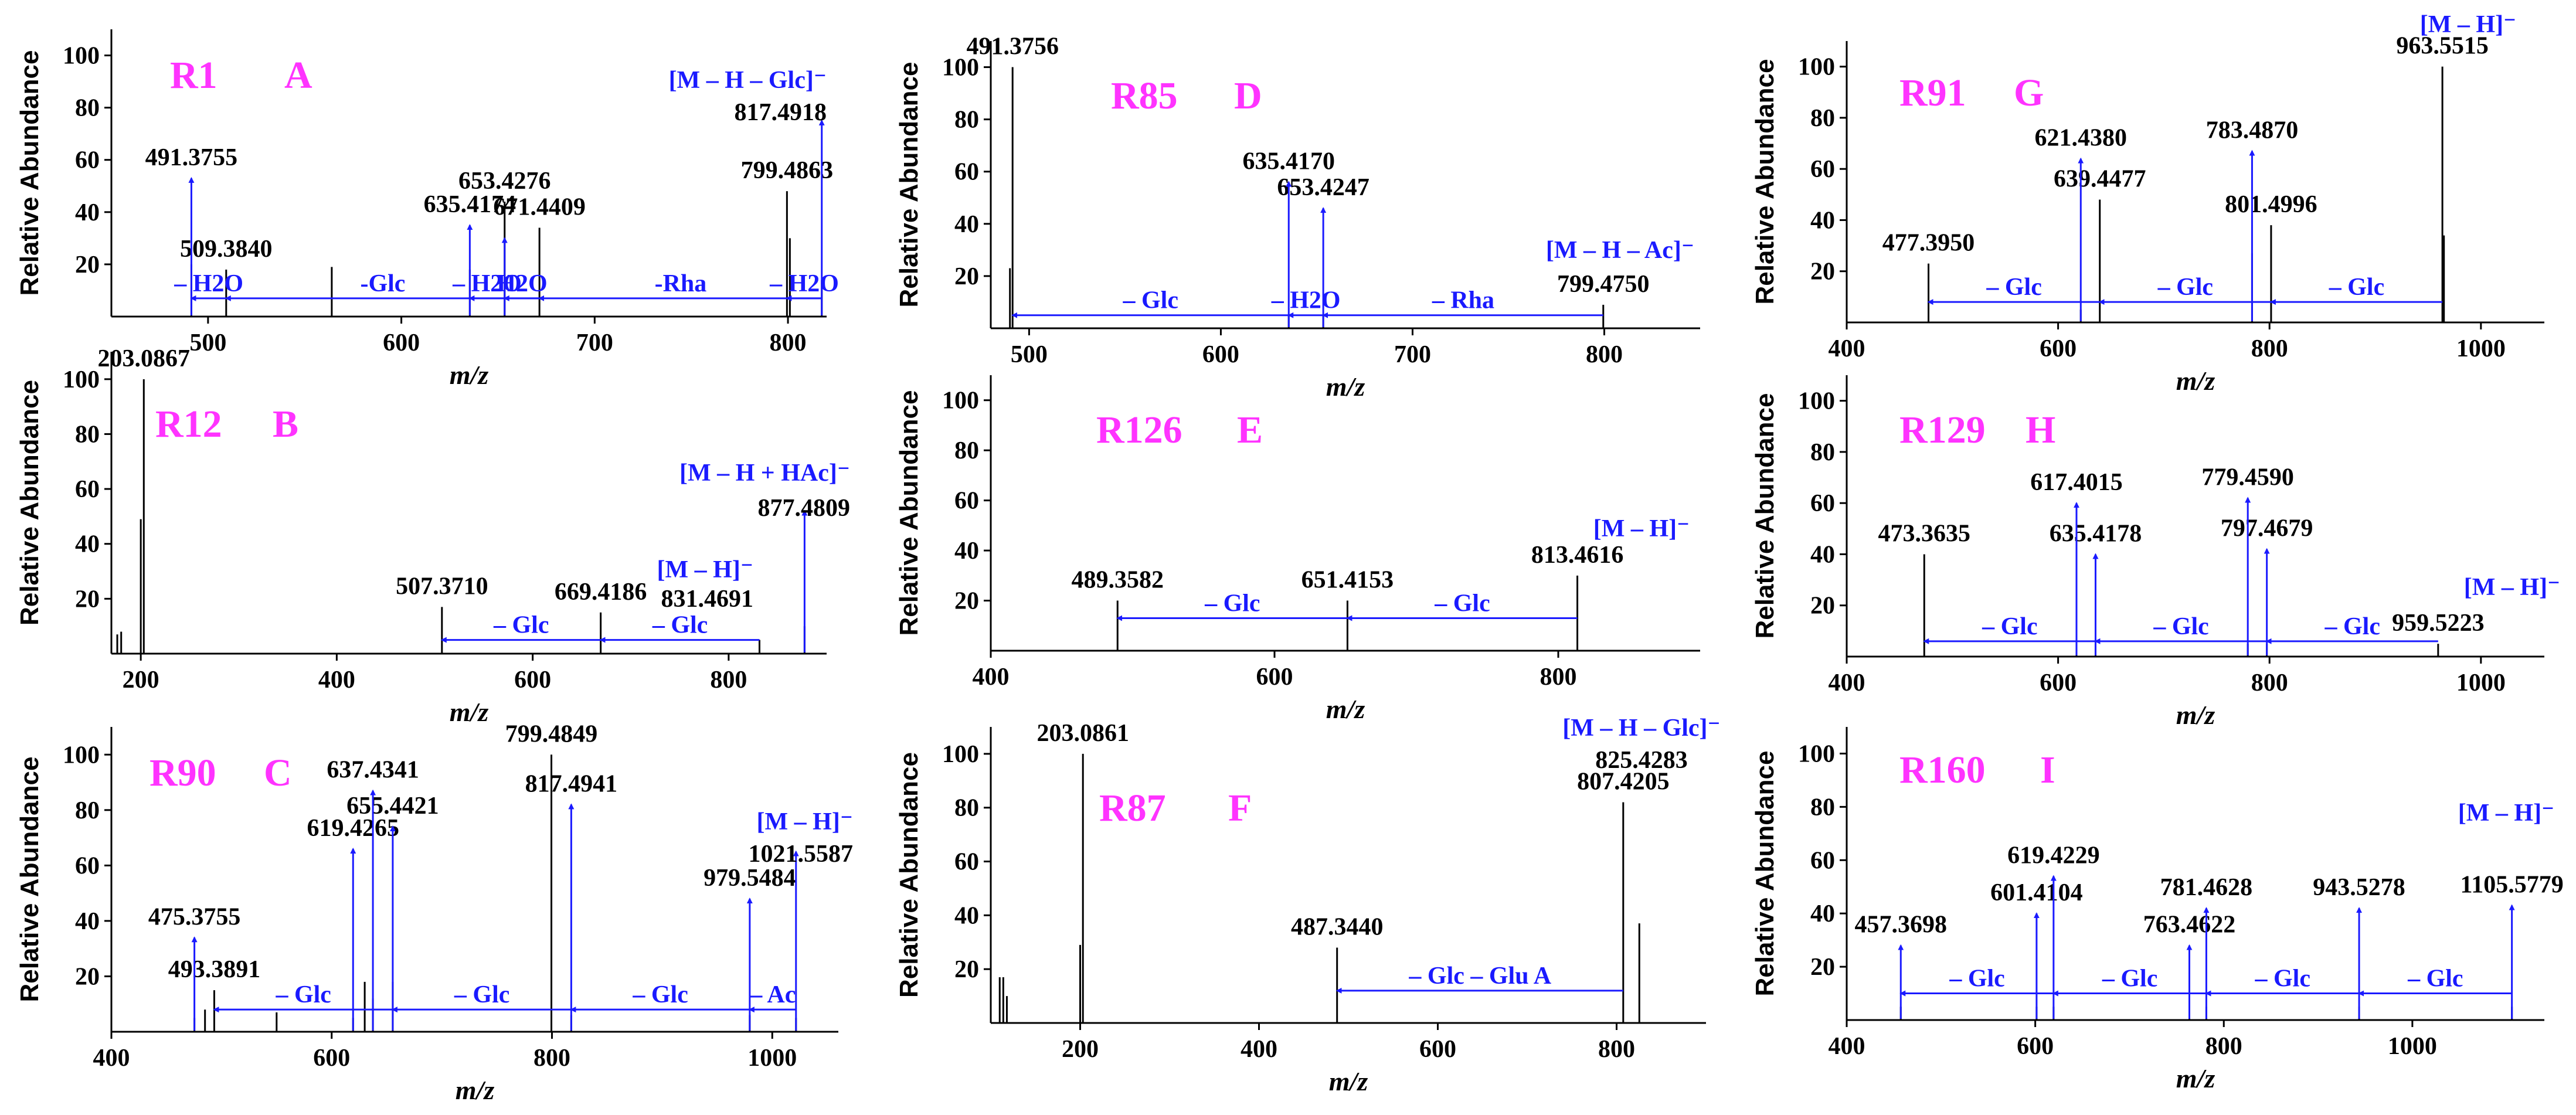  I want to click on x-tick-label-F: 800, so click(1617, 1049).